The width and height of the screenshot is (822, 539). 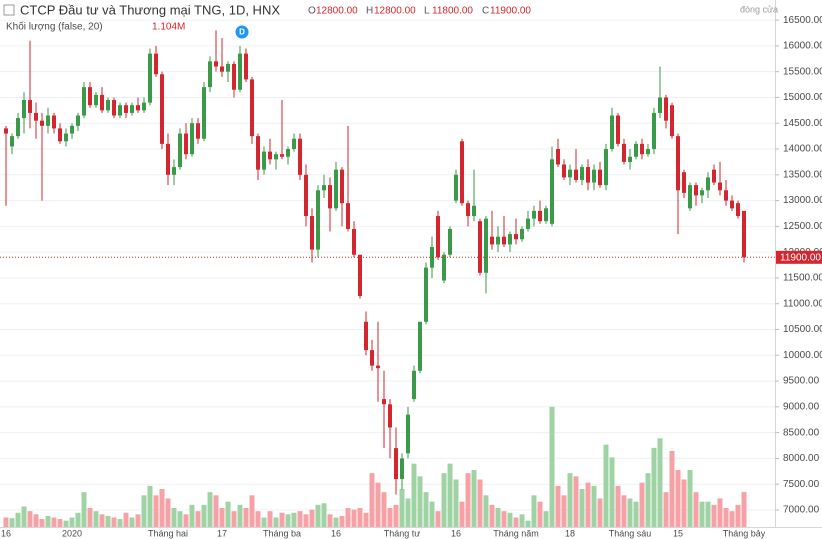 What do you see at coordinates (802, 278) in the screenshot?
I see `y-tick-label: 11500.00` at bounding box center [802, 278].